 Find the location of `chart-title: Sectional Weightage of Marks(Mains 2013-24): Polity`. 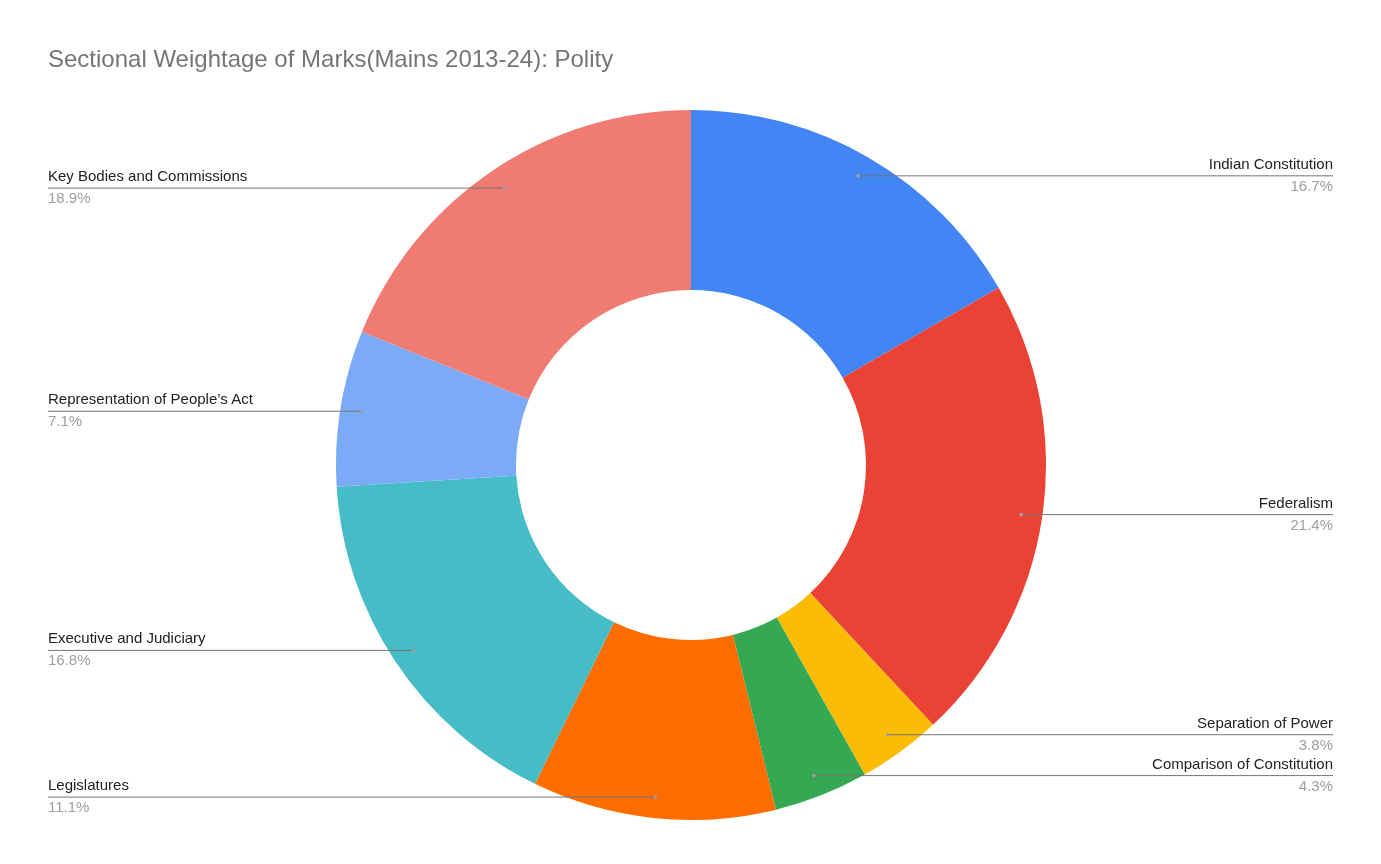

chart-title: Sectional Weightage of Marks(Mains 2013-24): Polity is located at coordinates (331, 58).